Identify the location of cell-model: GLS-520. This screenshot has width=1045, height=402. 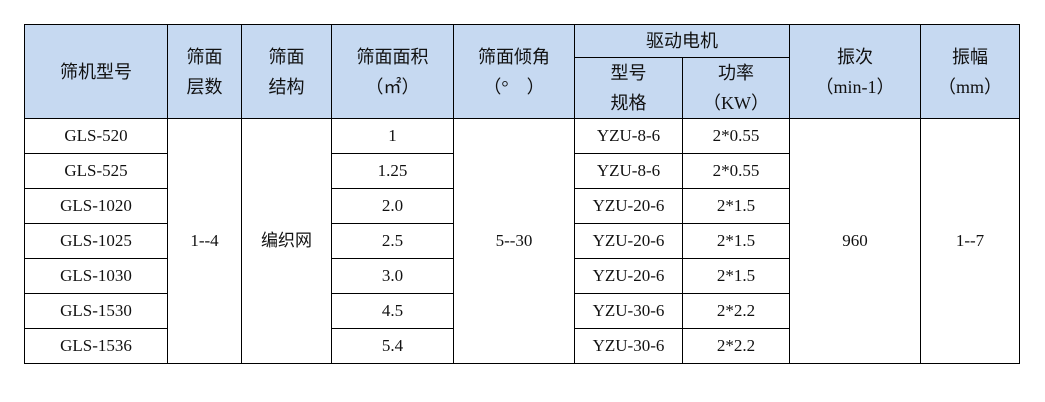
(96, 136).